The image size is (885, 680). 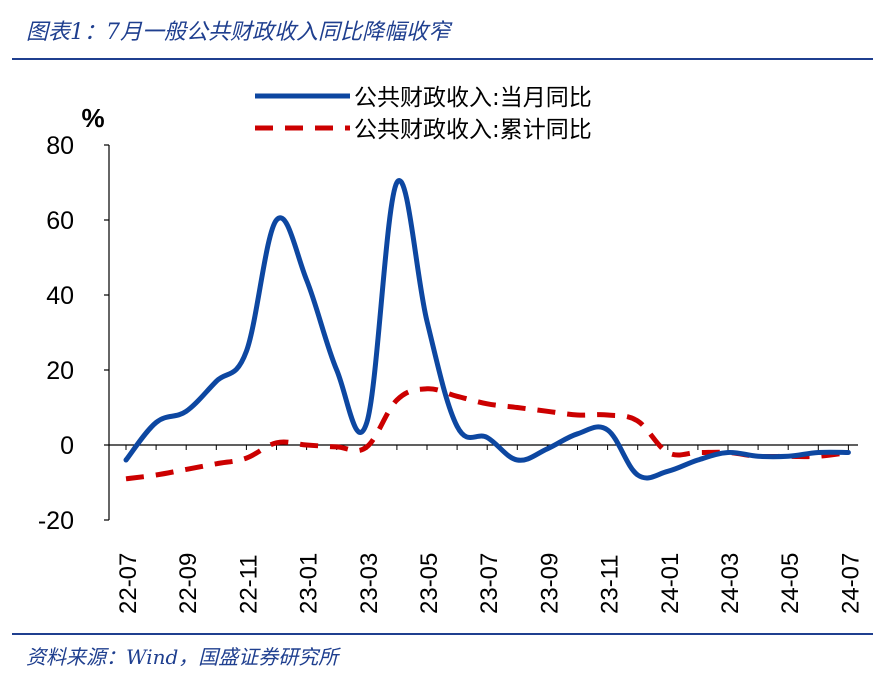 What do you see at coordinates (128, 583) in the screenshot?
I see `x-tick-label: 22-07` at bounding box center [128, 583].